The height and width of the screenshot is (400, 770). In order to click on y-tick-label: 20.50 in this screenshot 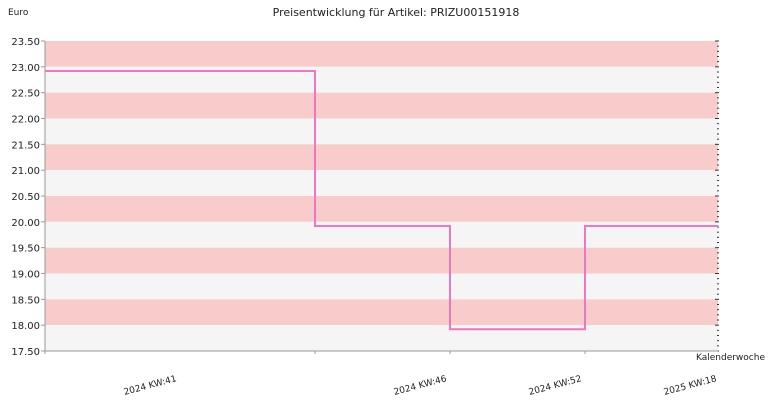, I will do `click(25, 197)`.